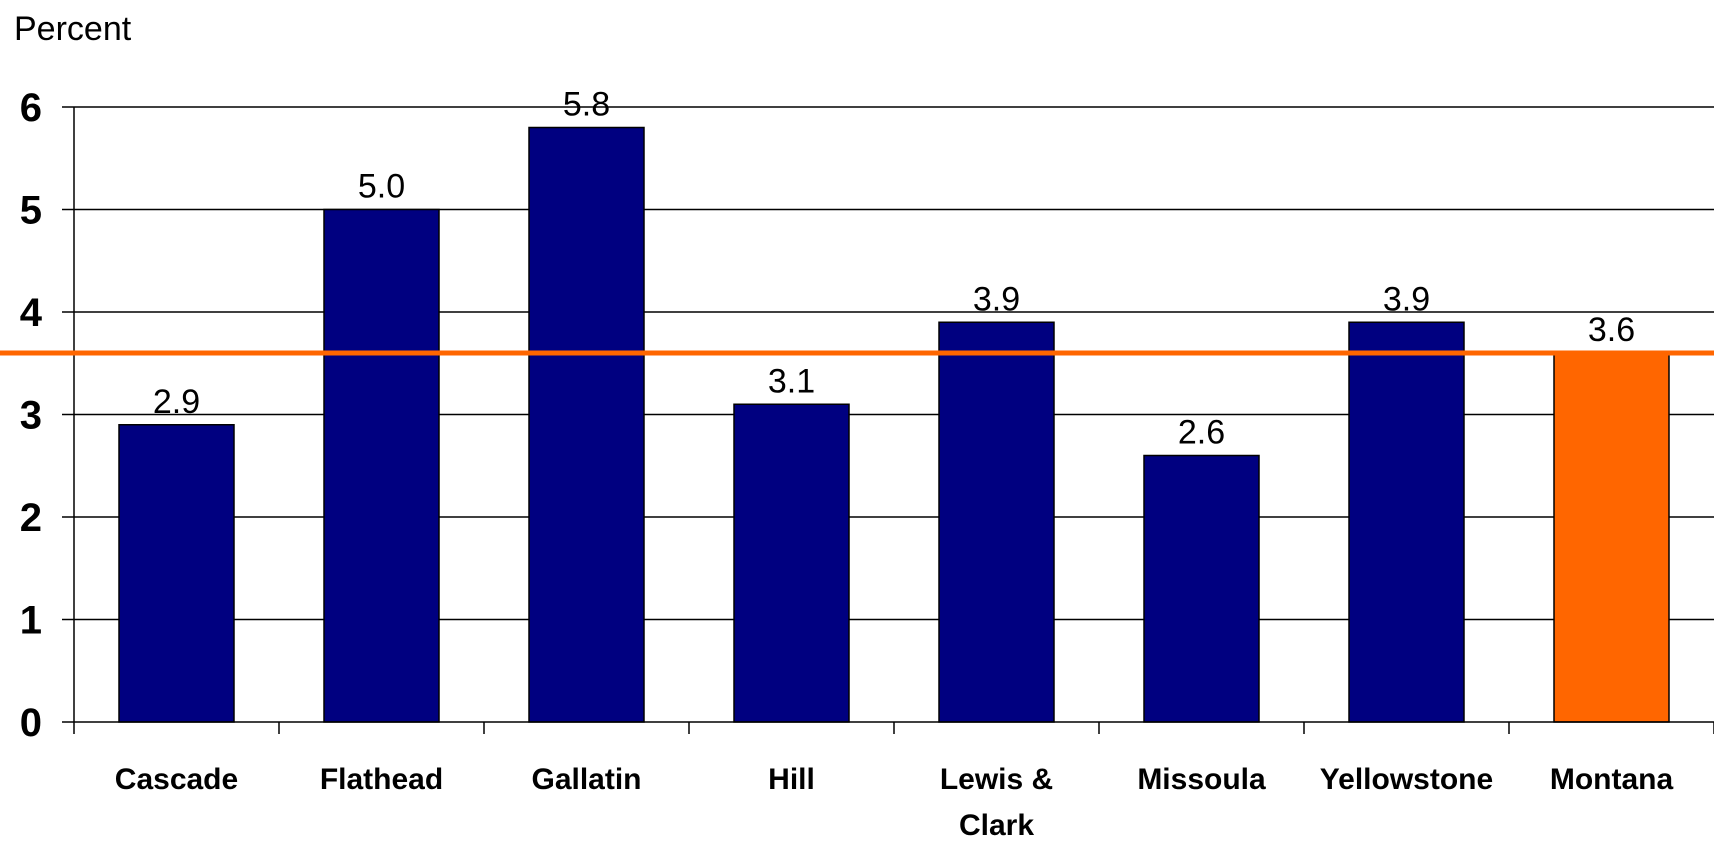 The width and height of the screenshot is (1714, 842). I want to click on y-tick-label: 3, so click(31, 416).